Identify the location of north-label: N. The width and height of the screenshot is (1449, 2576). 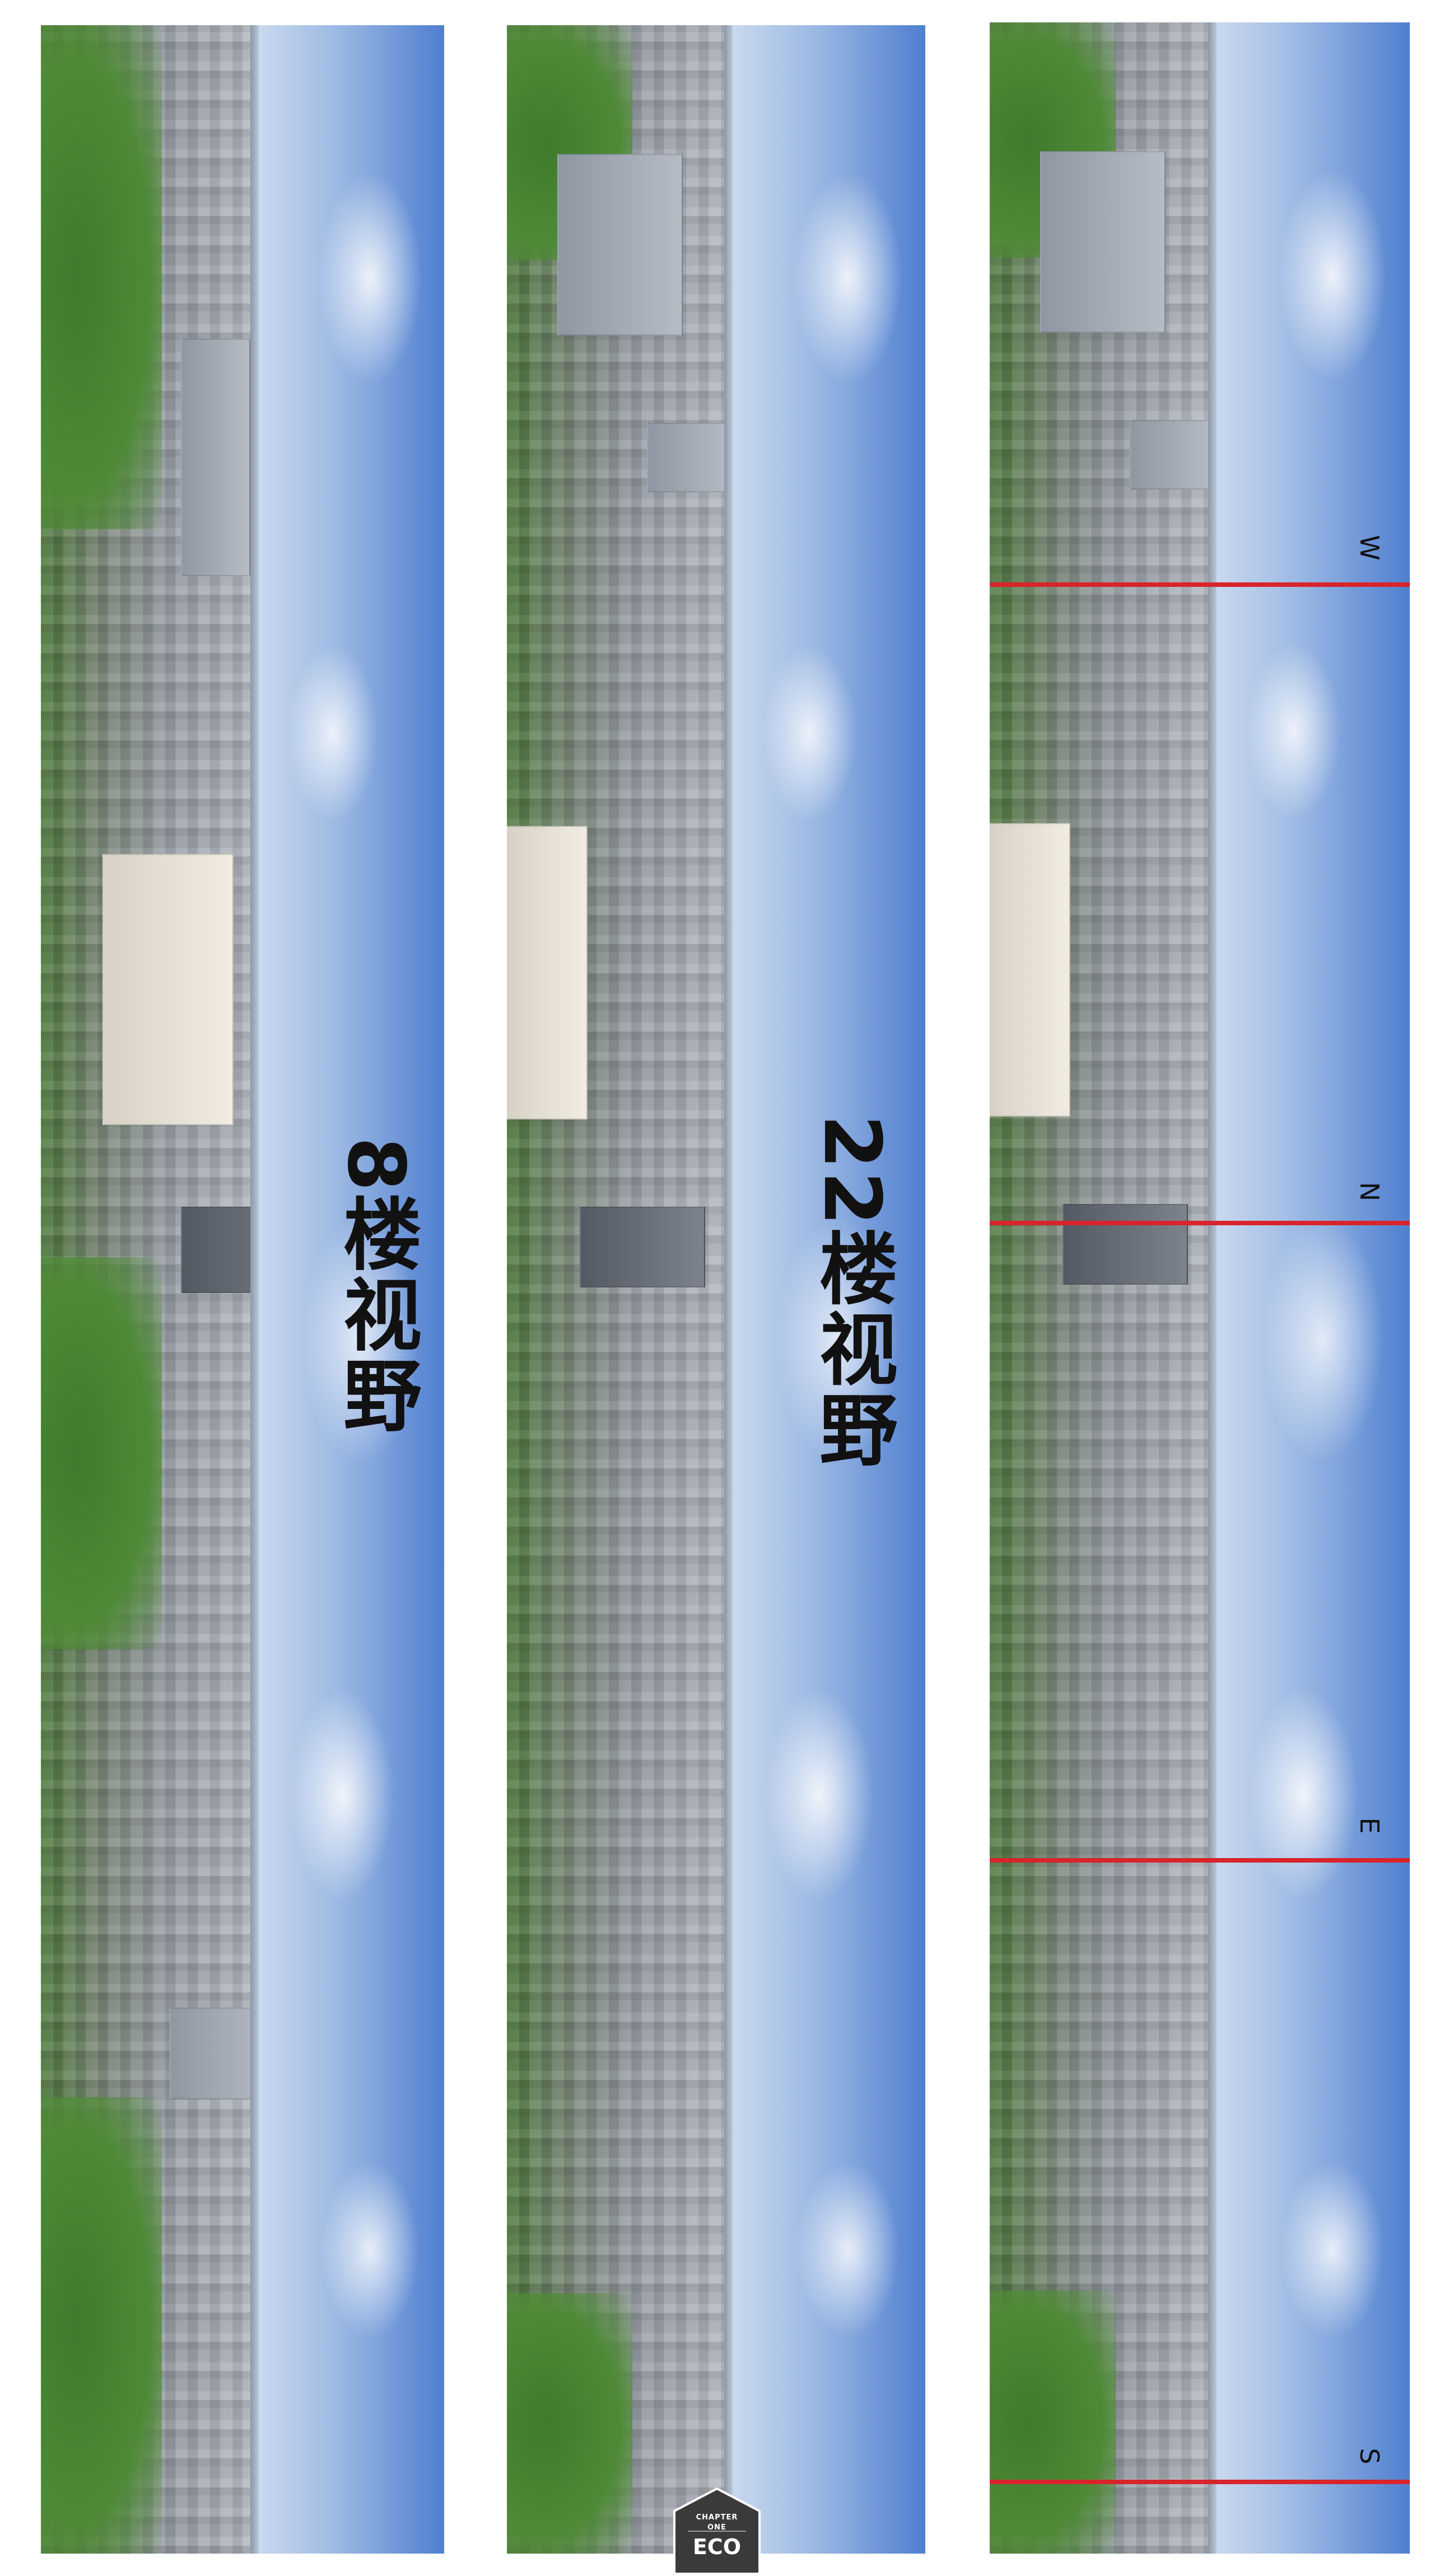
(1369, 1192).